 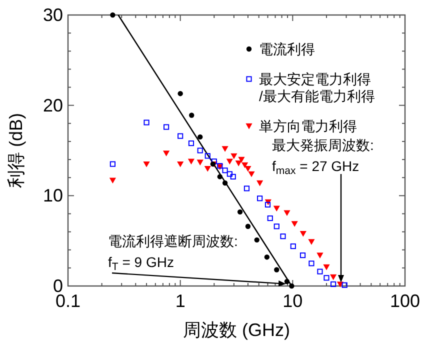 What do you see at coordinates (323, 157) in the screenshot?
I see `annotation: 最大発振周波数: f$_{max}$ = 27 GHz` at bounding box center [323, 157].